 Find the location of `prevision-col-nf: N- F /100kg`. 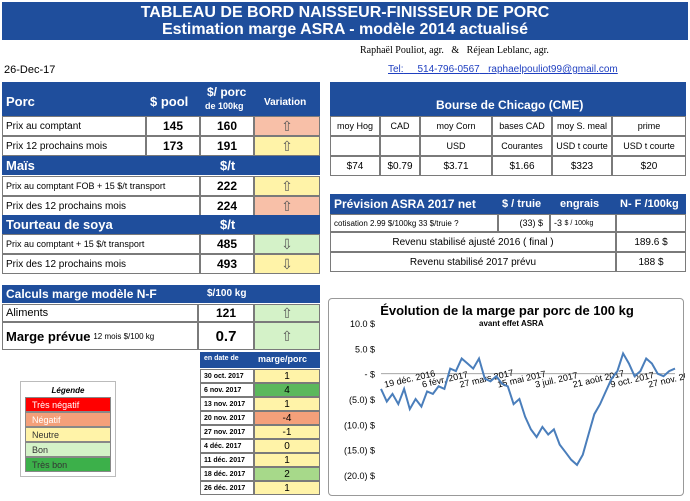

prevision-col-nf: N- F /100kg is located at coordinates (649, 204).